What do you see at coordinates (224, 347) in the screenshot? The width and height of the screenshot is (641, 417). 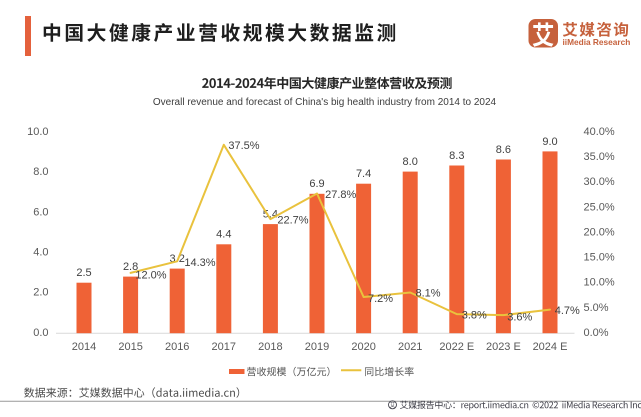 I see `svg-text: 2017` at bounding box center [224, 347].